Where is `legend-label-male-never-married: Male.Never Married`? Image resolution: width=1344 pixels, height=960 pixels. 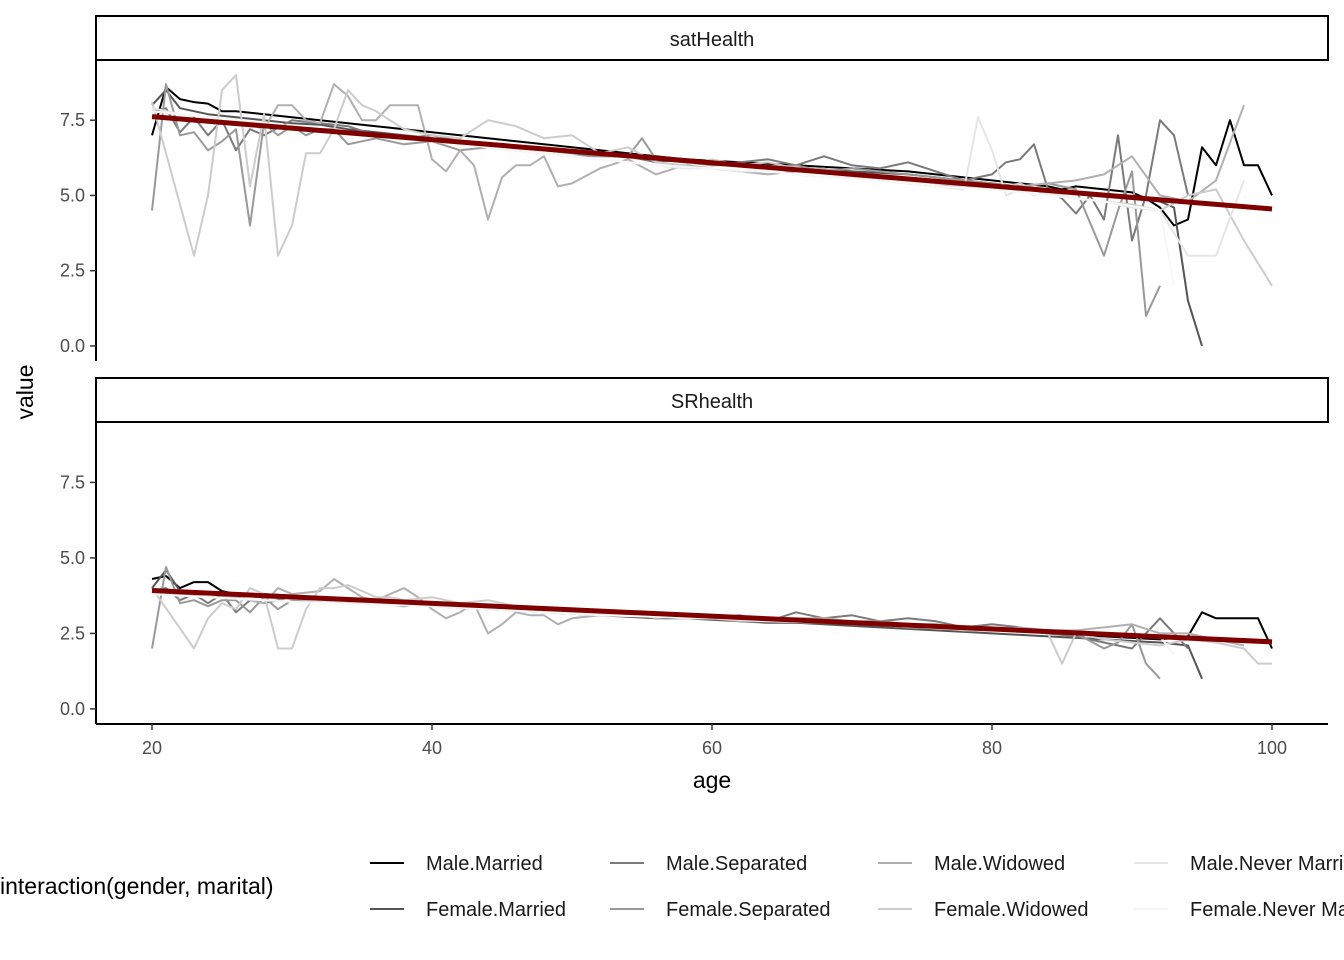 legend-label-male-never-married: Male.Never Married is located at coordinates (1267, 864).